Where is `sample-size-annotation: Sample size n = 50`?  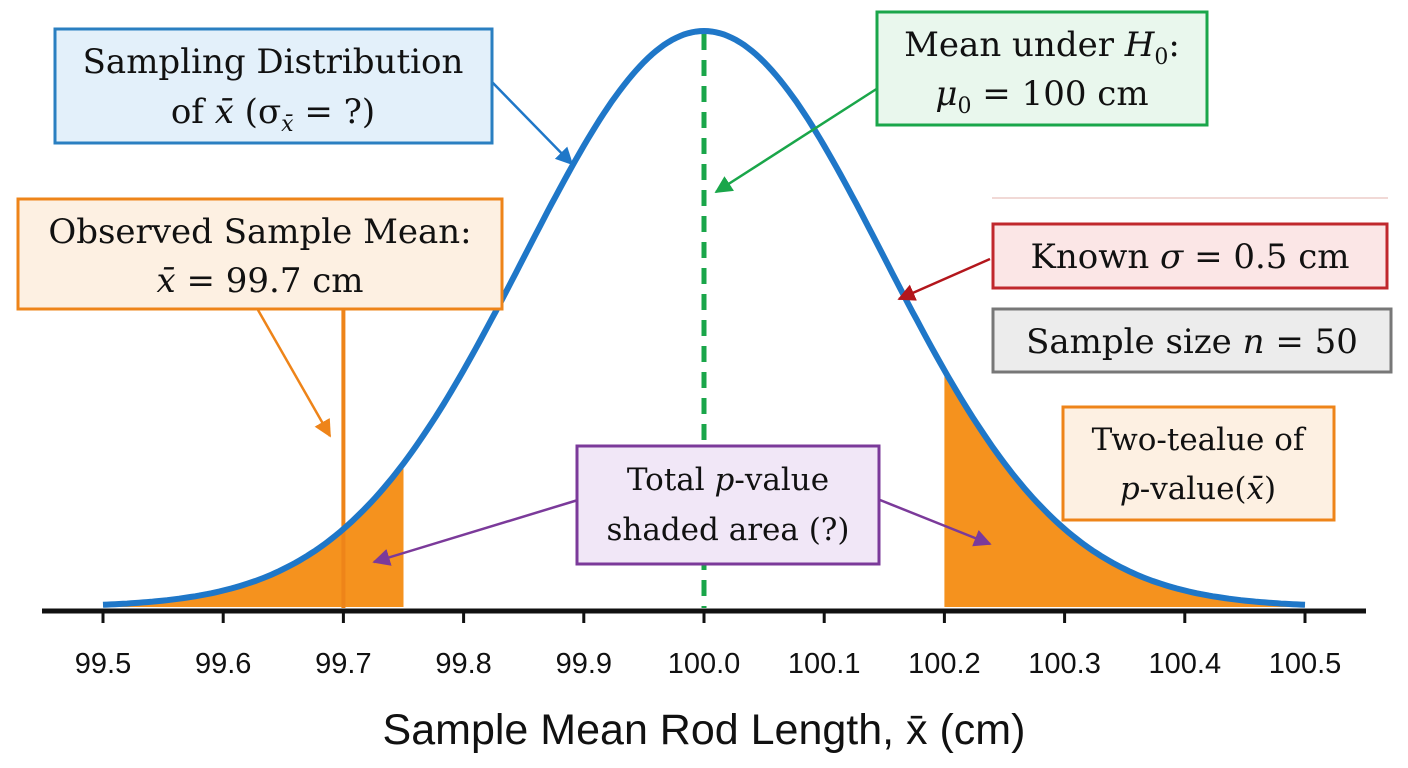
sample-size-annotation: Sample size n = 50 is located at coordinates (1192, 340).